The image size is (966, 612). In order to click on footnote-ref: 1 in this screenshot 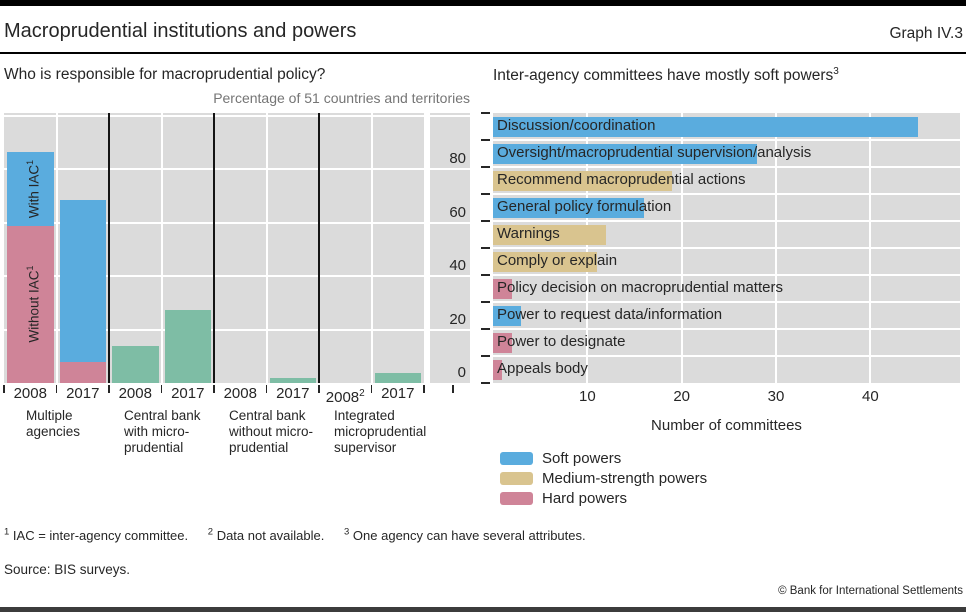, I will do `click(30, 268)`.